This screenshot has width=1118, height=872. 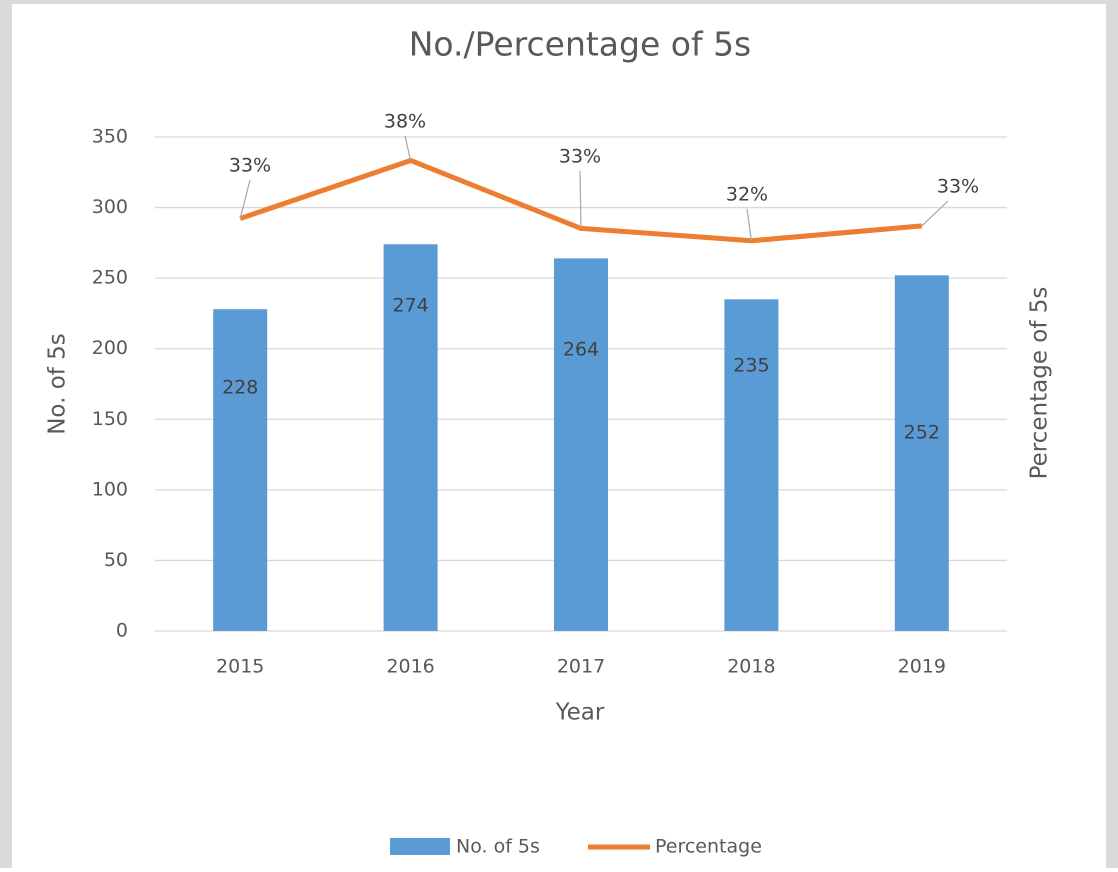 I want to click on x-tick-label: 2016, so click(x=410, y=667).